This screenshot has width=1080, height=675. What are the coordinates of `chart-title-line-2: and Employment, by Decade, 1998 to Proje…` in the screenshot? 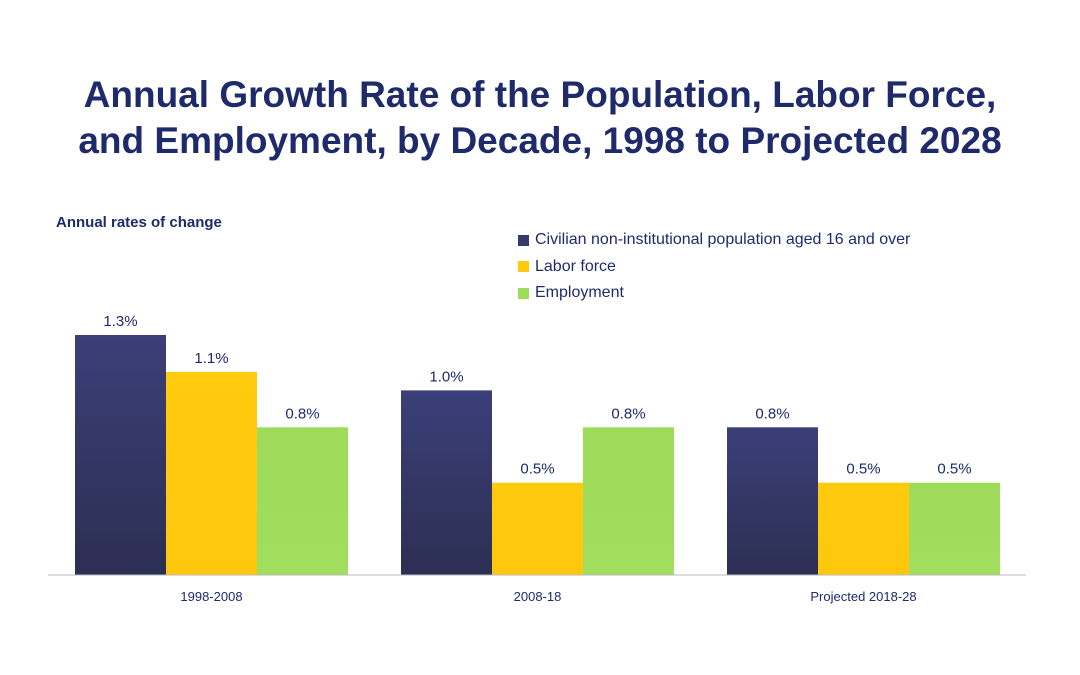 It's located at (540, 140).